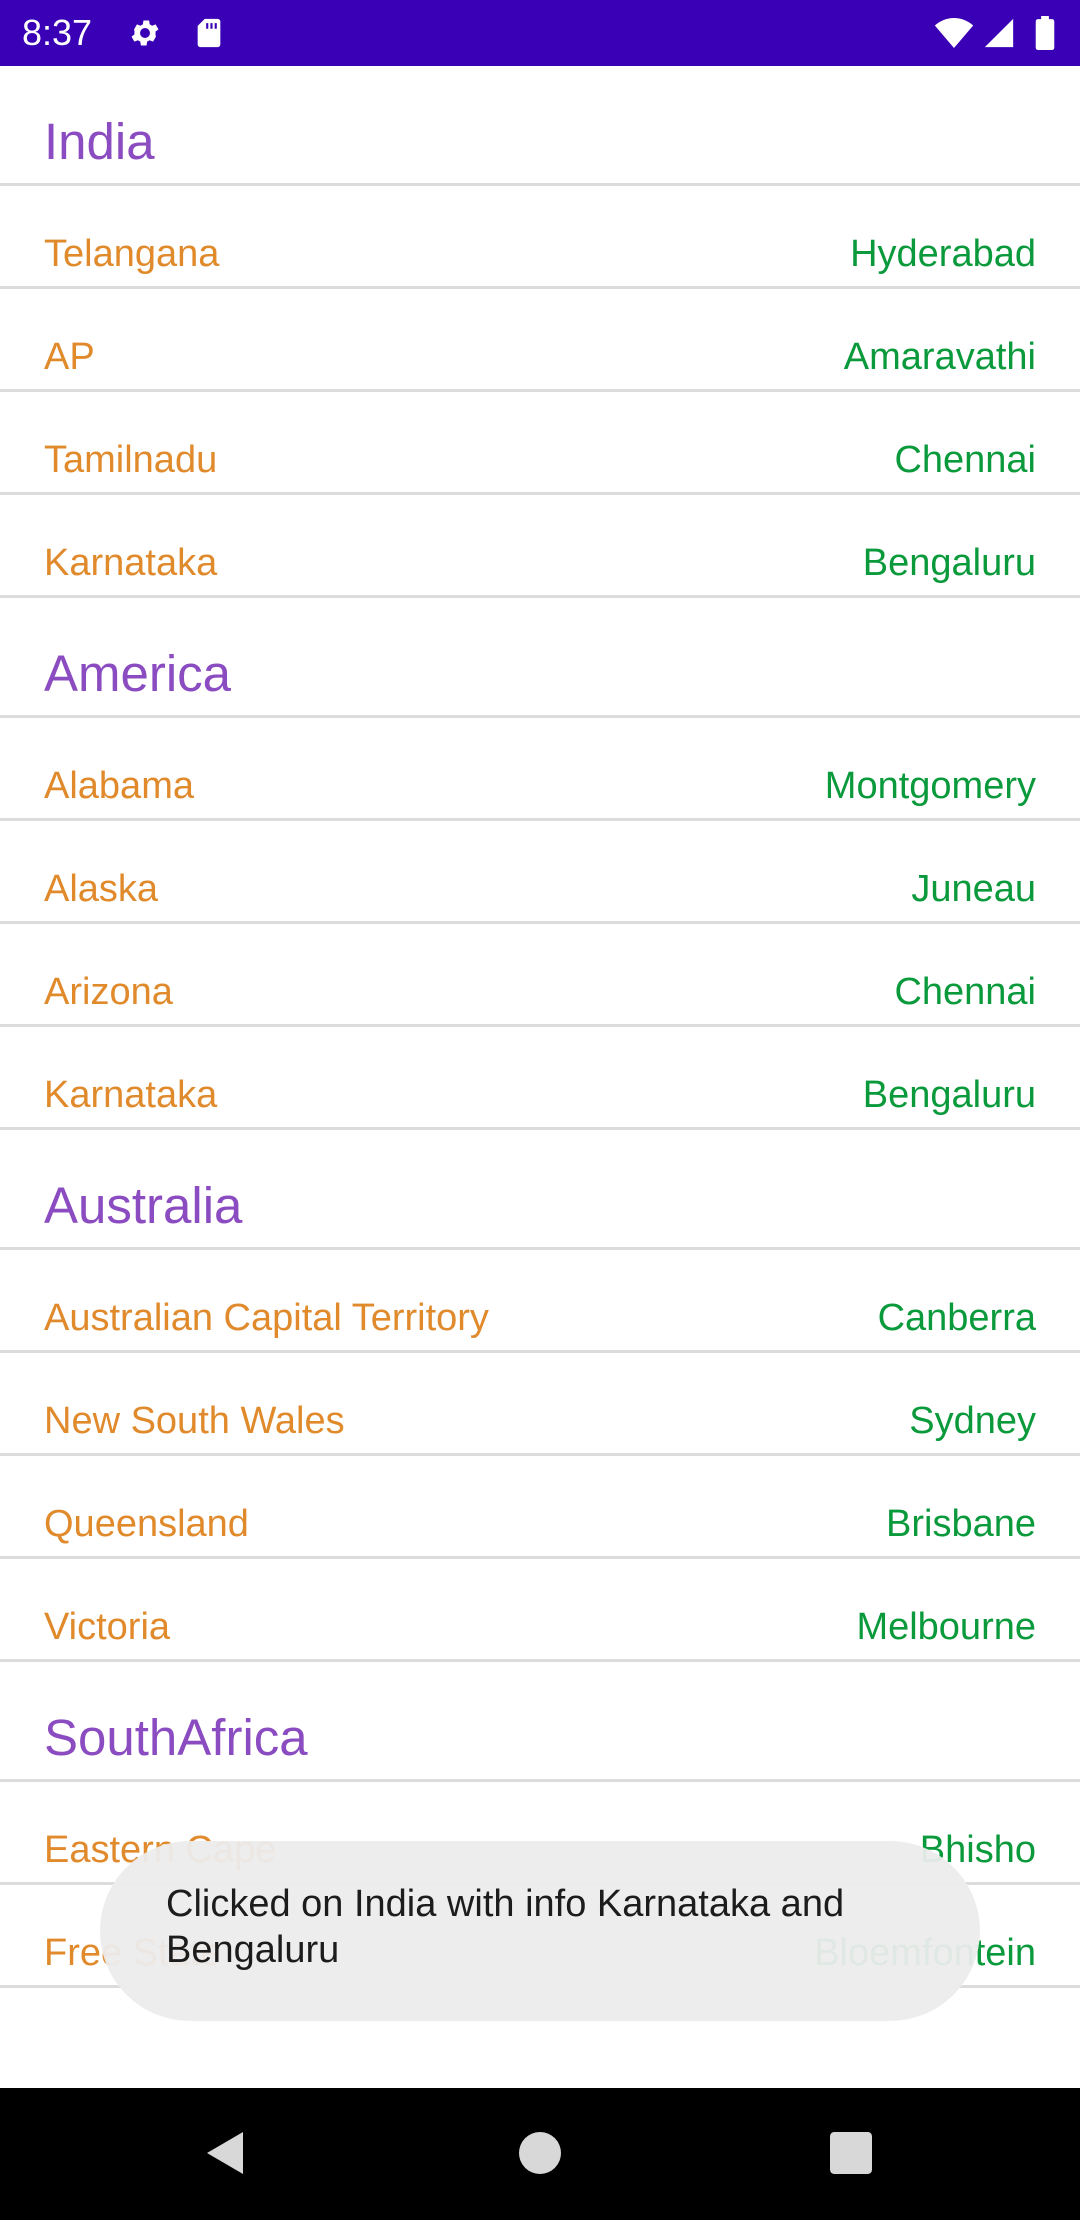 Image resolution: width=1080 pixels, height=2220 pixels. What do you see at coordinates (146, 1524) in the screenshot?
I see `state-name: Queensland` at bounding box center [146, 1524].